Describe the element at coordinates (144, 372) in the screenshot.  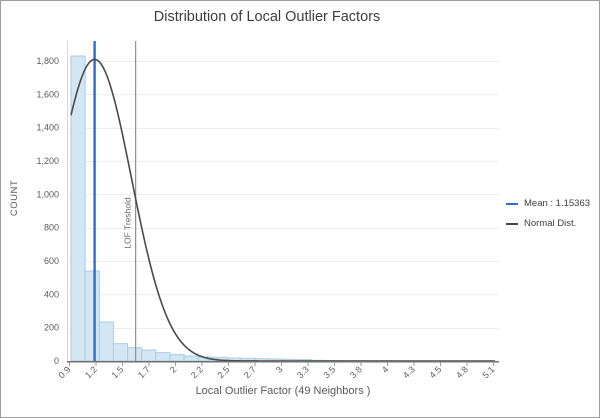
I see `x-tick-label: 1.7` at that location.